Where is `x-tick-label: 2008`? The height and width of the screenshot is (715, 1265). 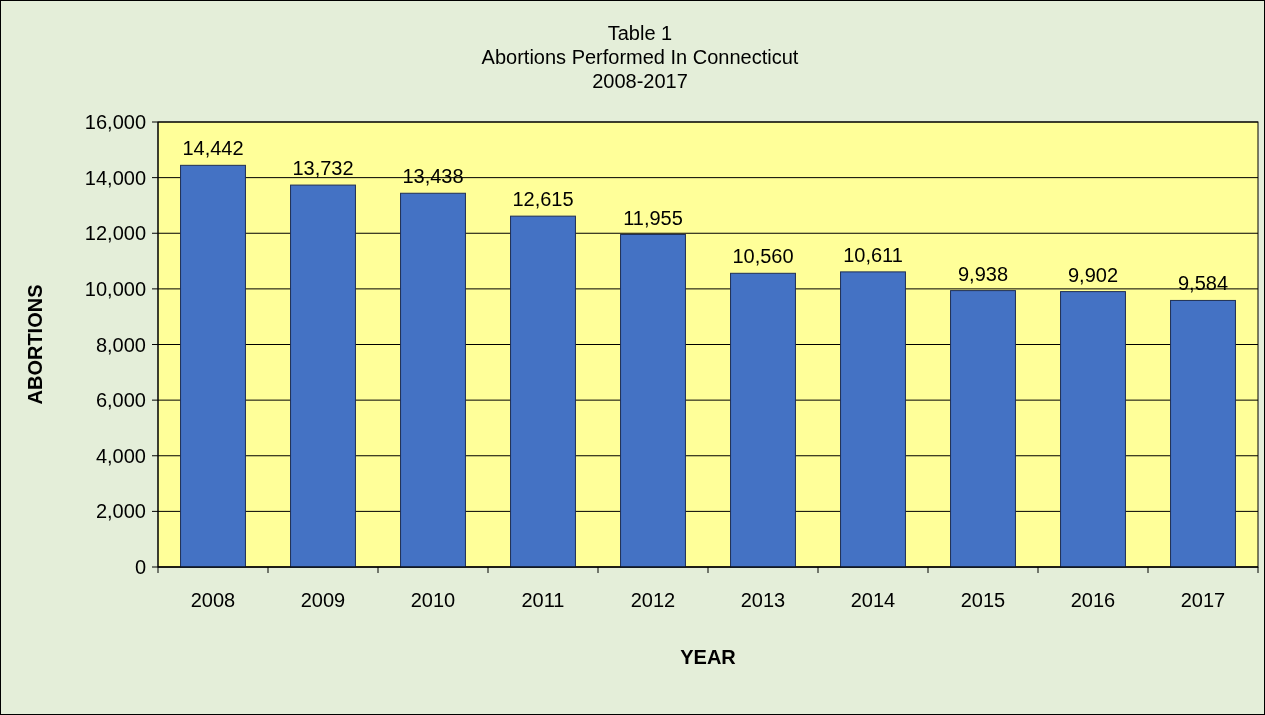 x-tick-label: 2008 is located at coordinates (213, 600).